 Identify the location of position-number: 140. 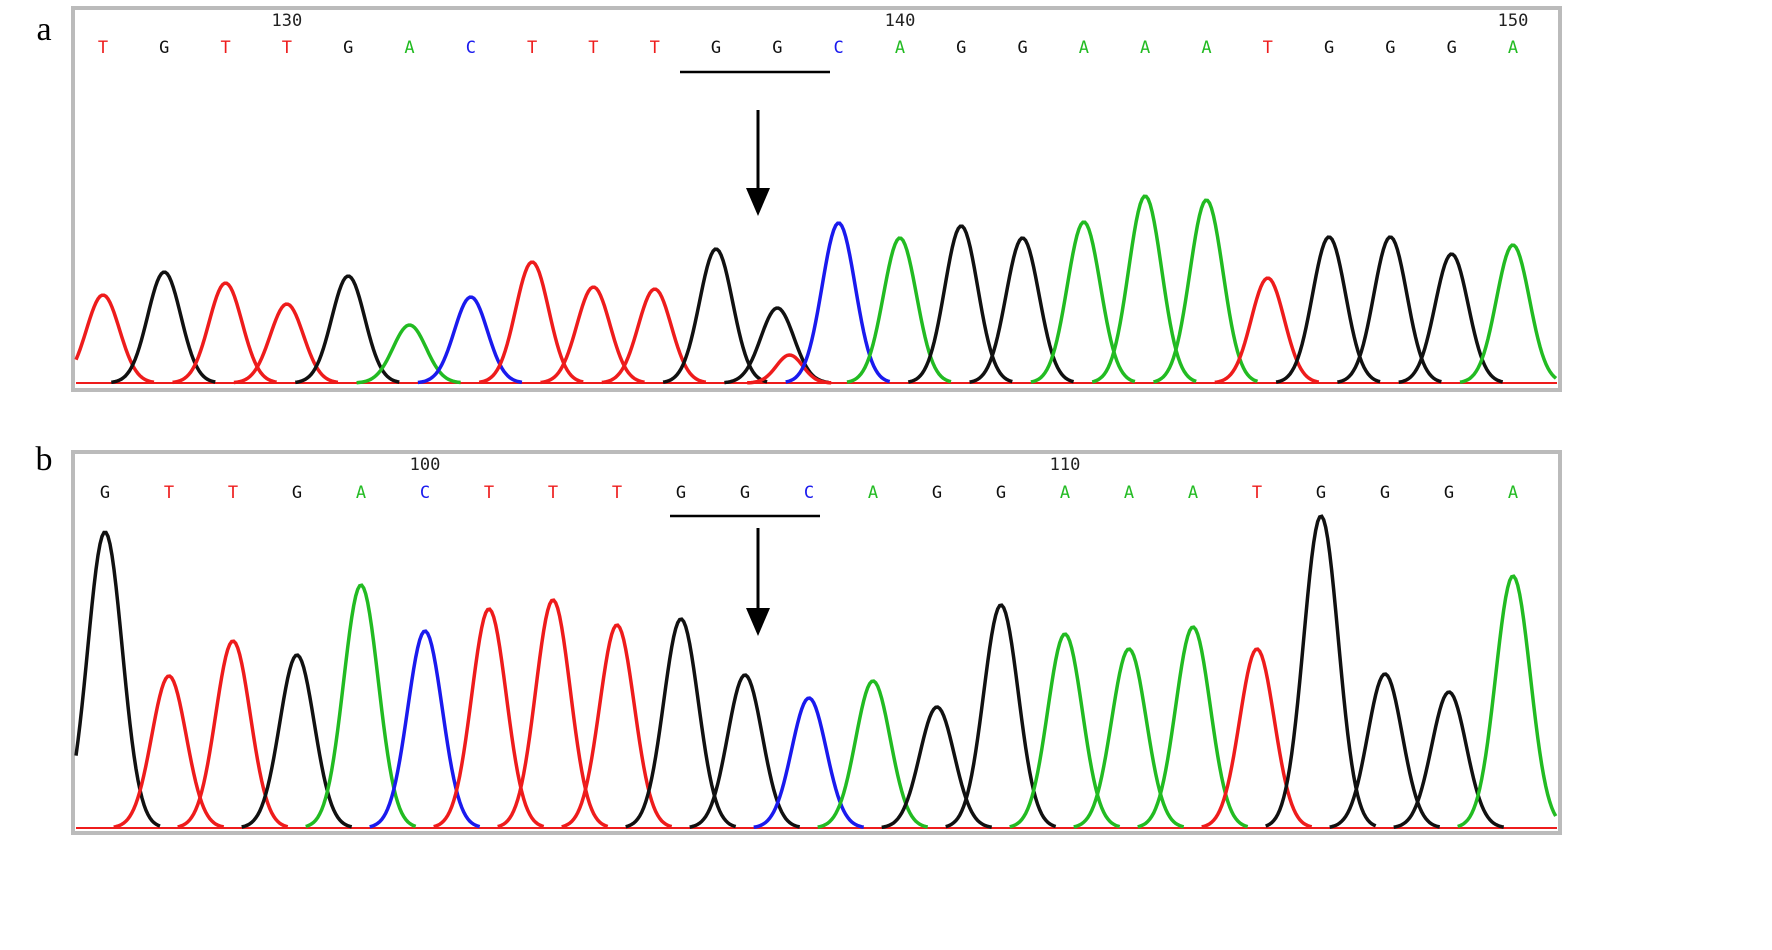
(900, 21).